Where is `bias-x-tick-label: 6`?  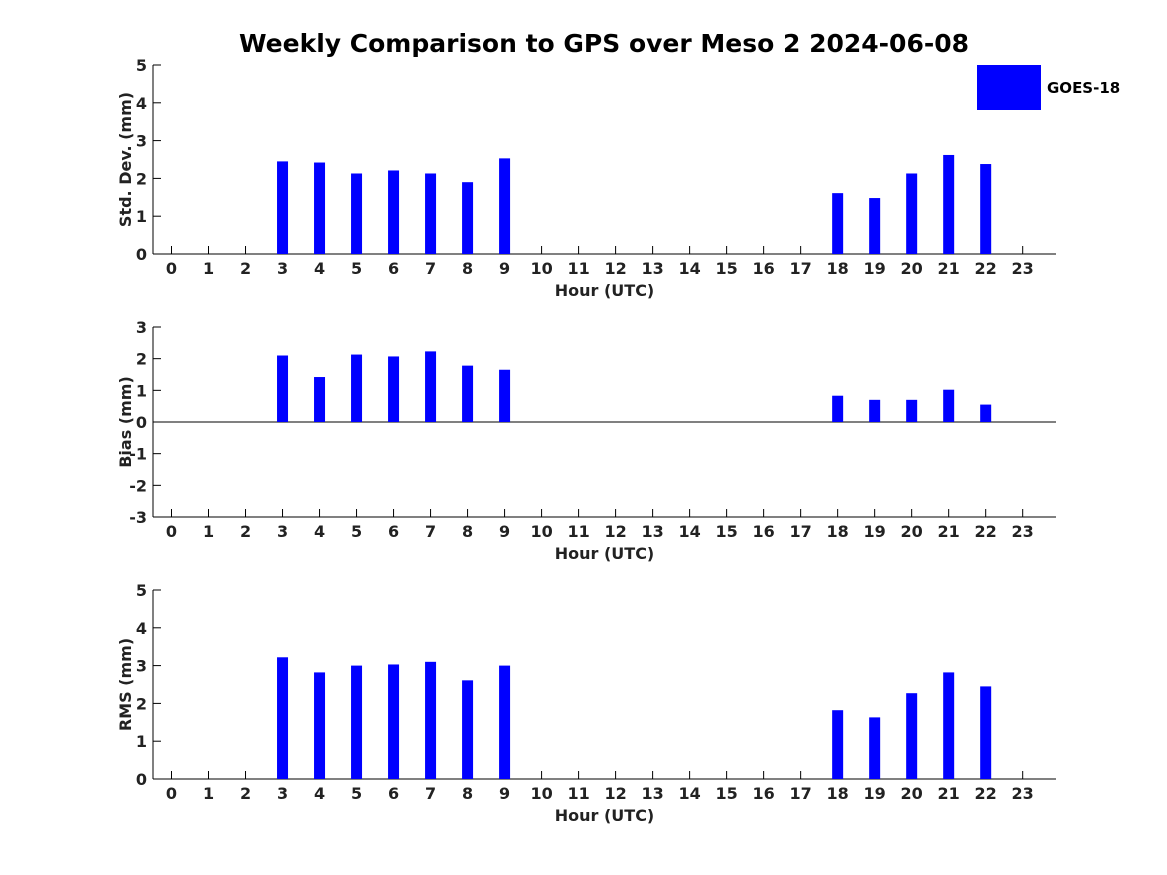
bias-x-tick-label: 6 is located at coordinates (393, 531).